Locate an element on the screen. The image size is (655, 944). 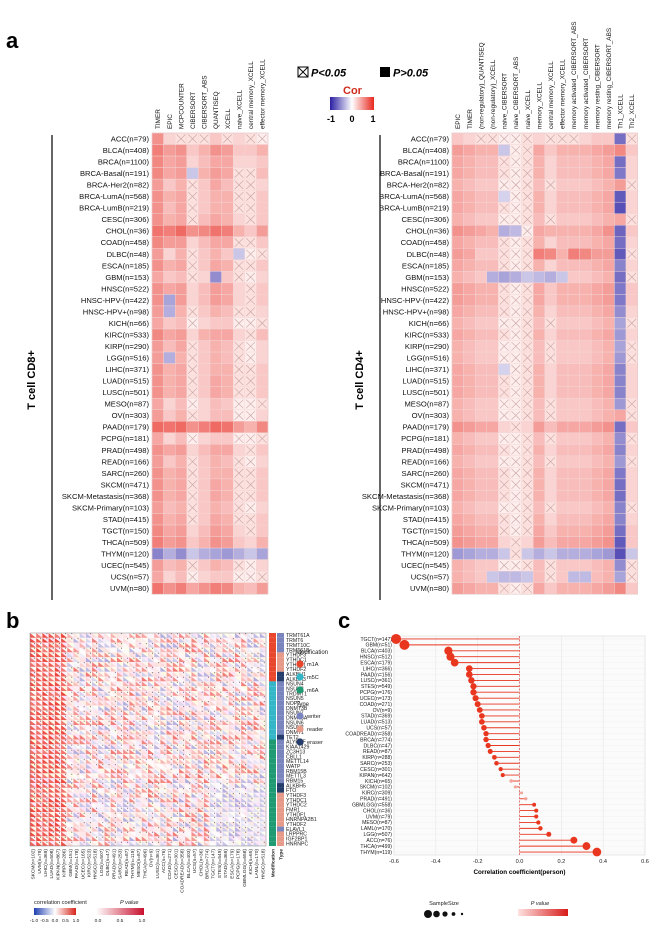
cd8-row-label: PCPG(n=181) is located at coordinates (125, 438).